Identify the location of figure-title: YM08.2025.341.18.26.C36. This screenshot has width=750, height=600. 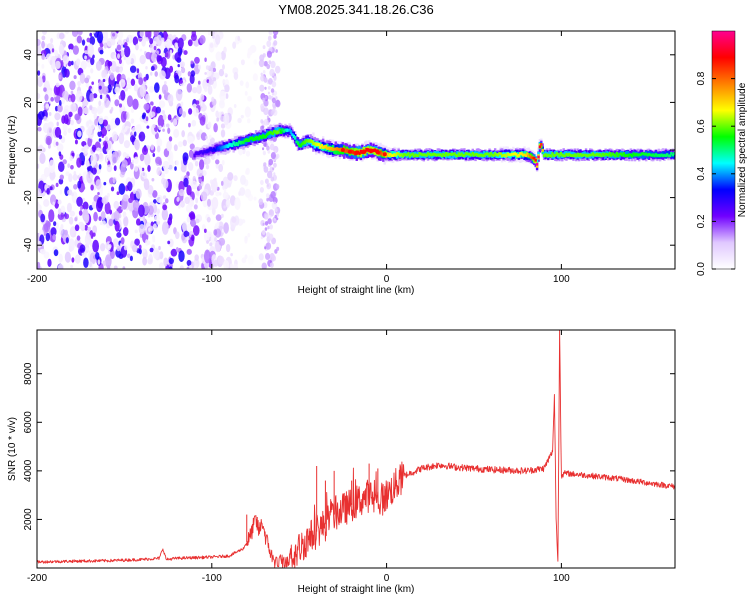
(355, 9).